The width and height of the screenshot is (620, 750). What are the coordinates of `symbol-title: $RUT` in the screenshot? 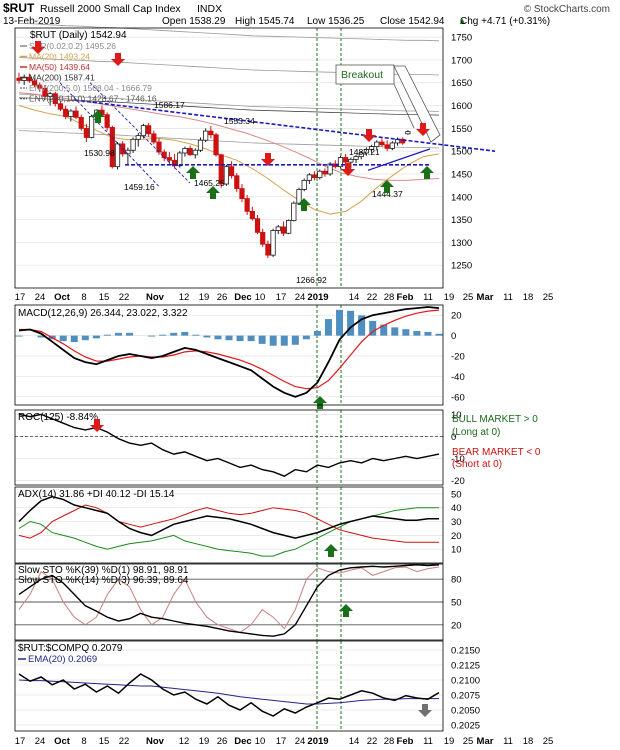 It's located at (19, 8).